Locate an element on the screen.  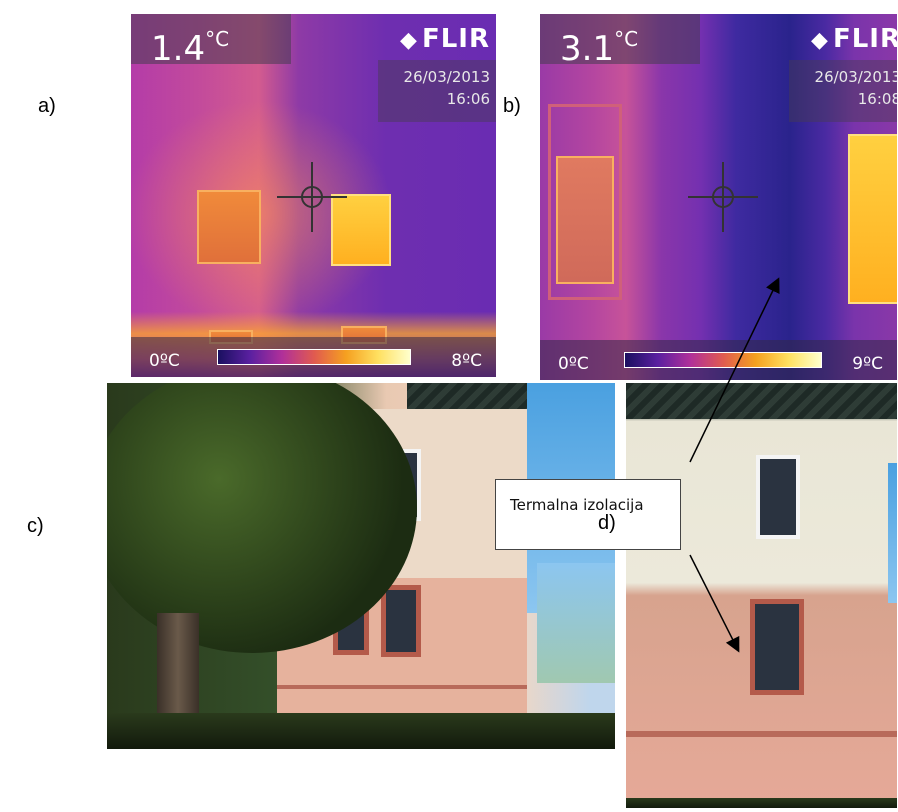
callout-text: Termalna izolacija is located at coordinates (577, 505).